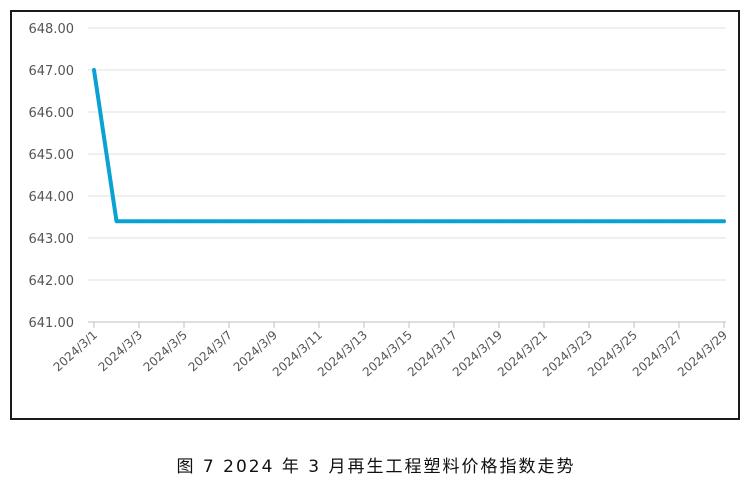 The height and width of the screenshot is (502, 752). What do you see at coordinates (75, 351) in the screenshot?
I see `x-tick-label: 2024/3/1` at bounding box center [75, 351].